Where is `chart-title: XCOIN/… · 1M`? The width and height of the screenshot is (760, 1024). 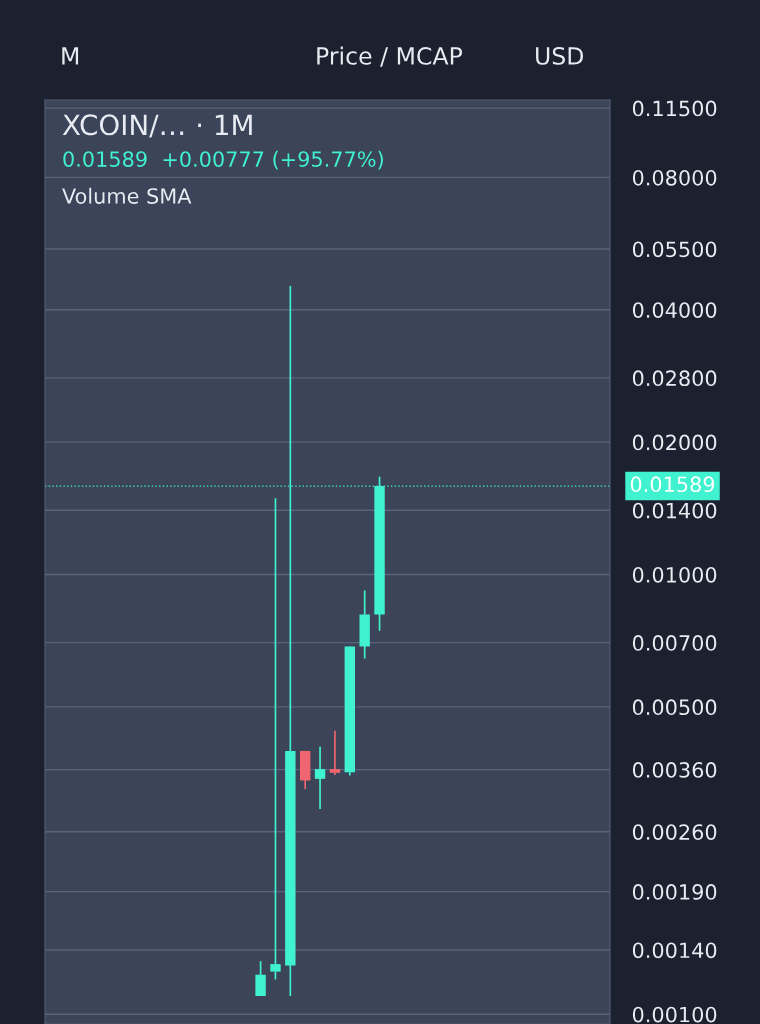 chart-title: XCOIN/… · 1M is located at coordinates (157, 126).